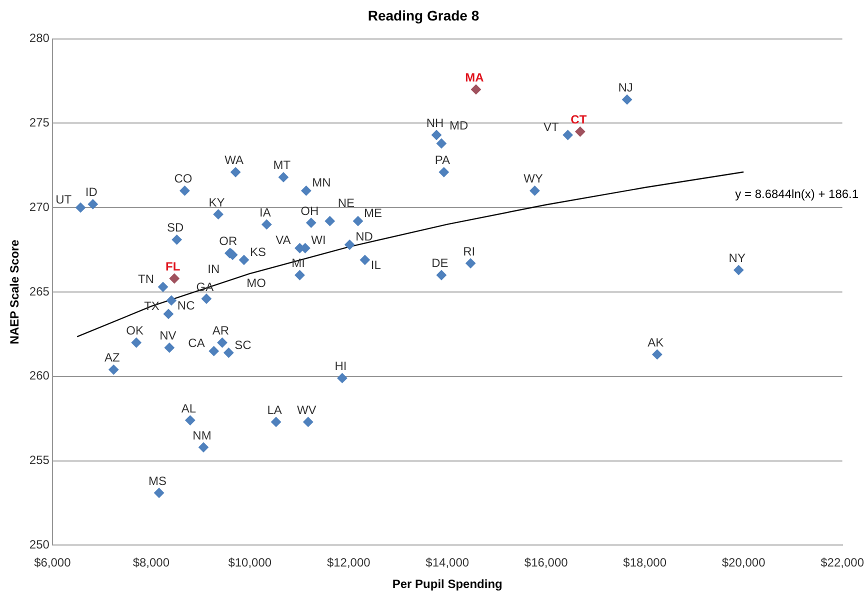  I want to click on annotation: MO, so click(256, 283).